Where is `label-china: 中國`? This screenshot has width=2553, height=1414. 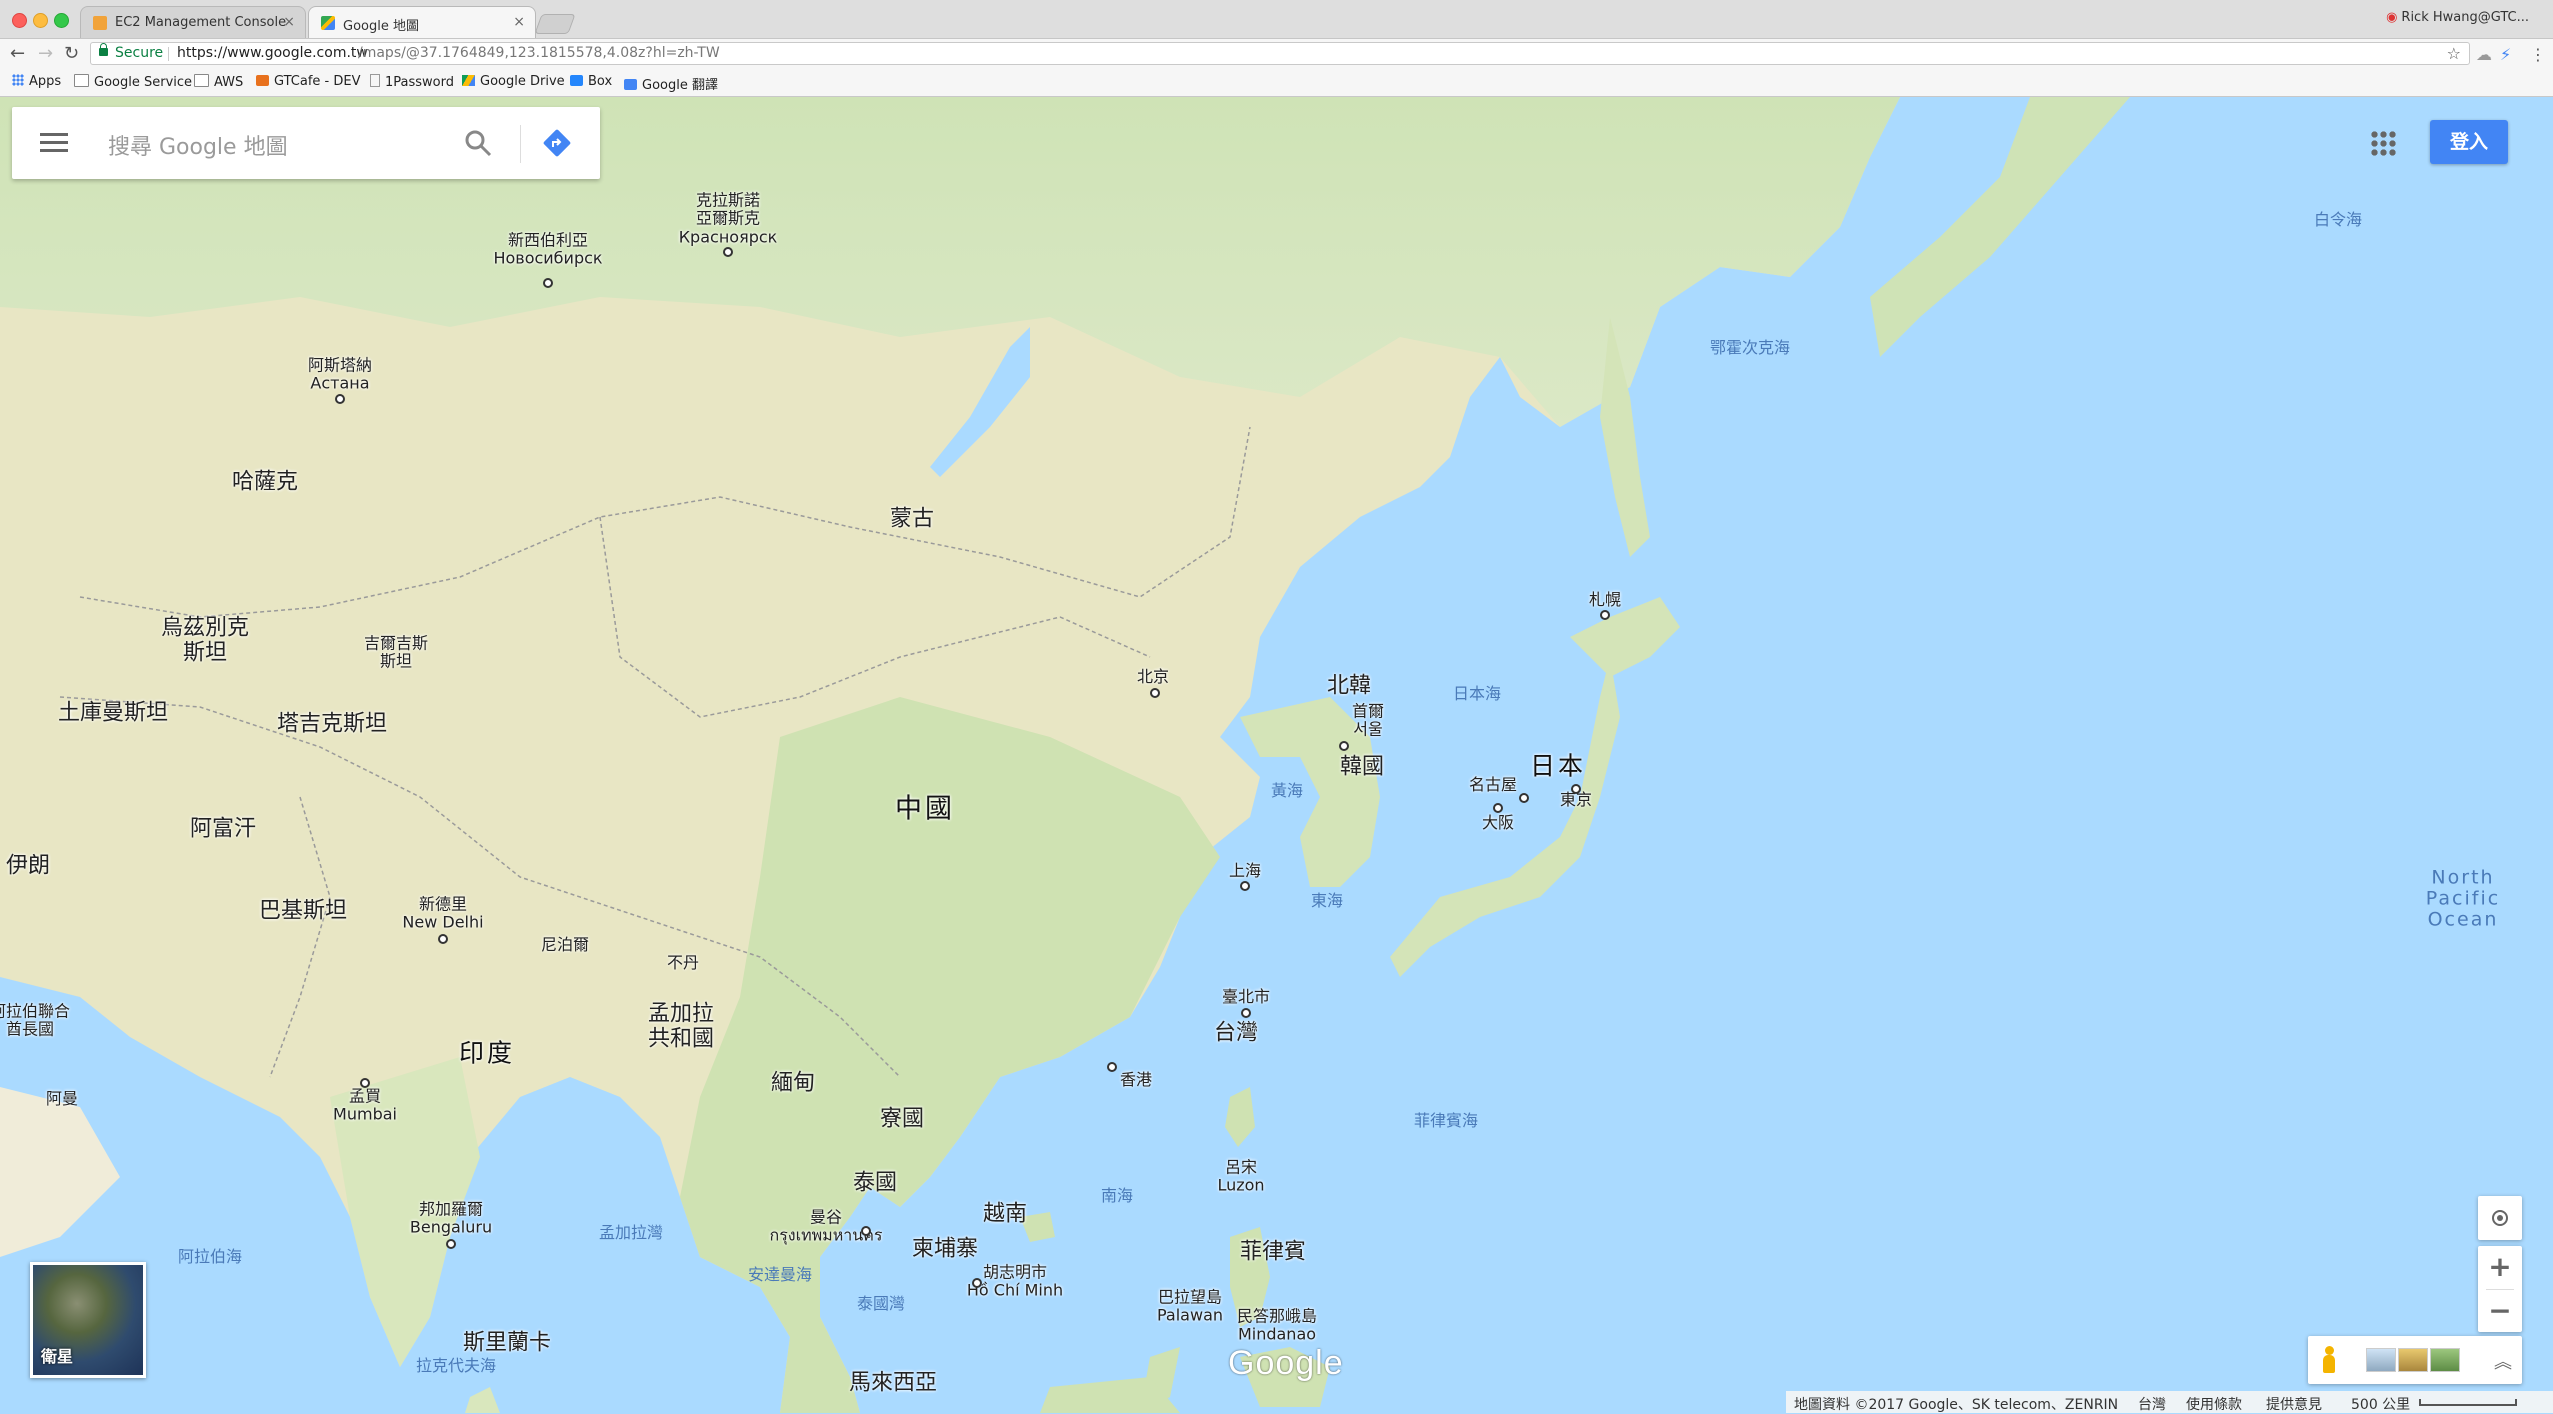
label-china: 中國 is located at coordinates (925, 809).